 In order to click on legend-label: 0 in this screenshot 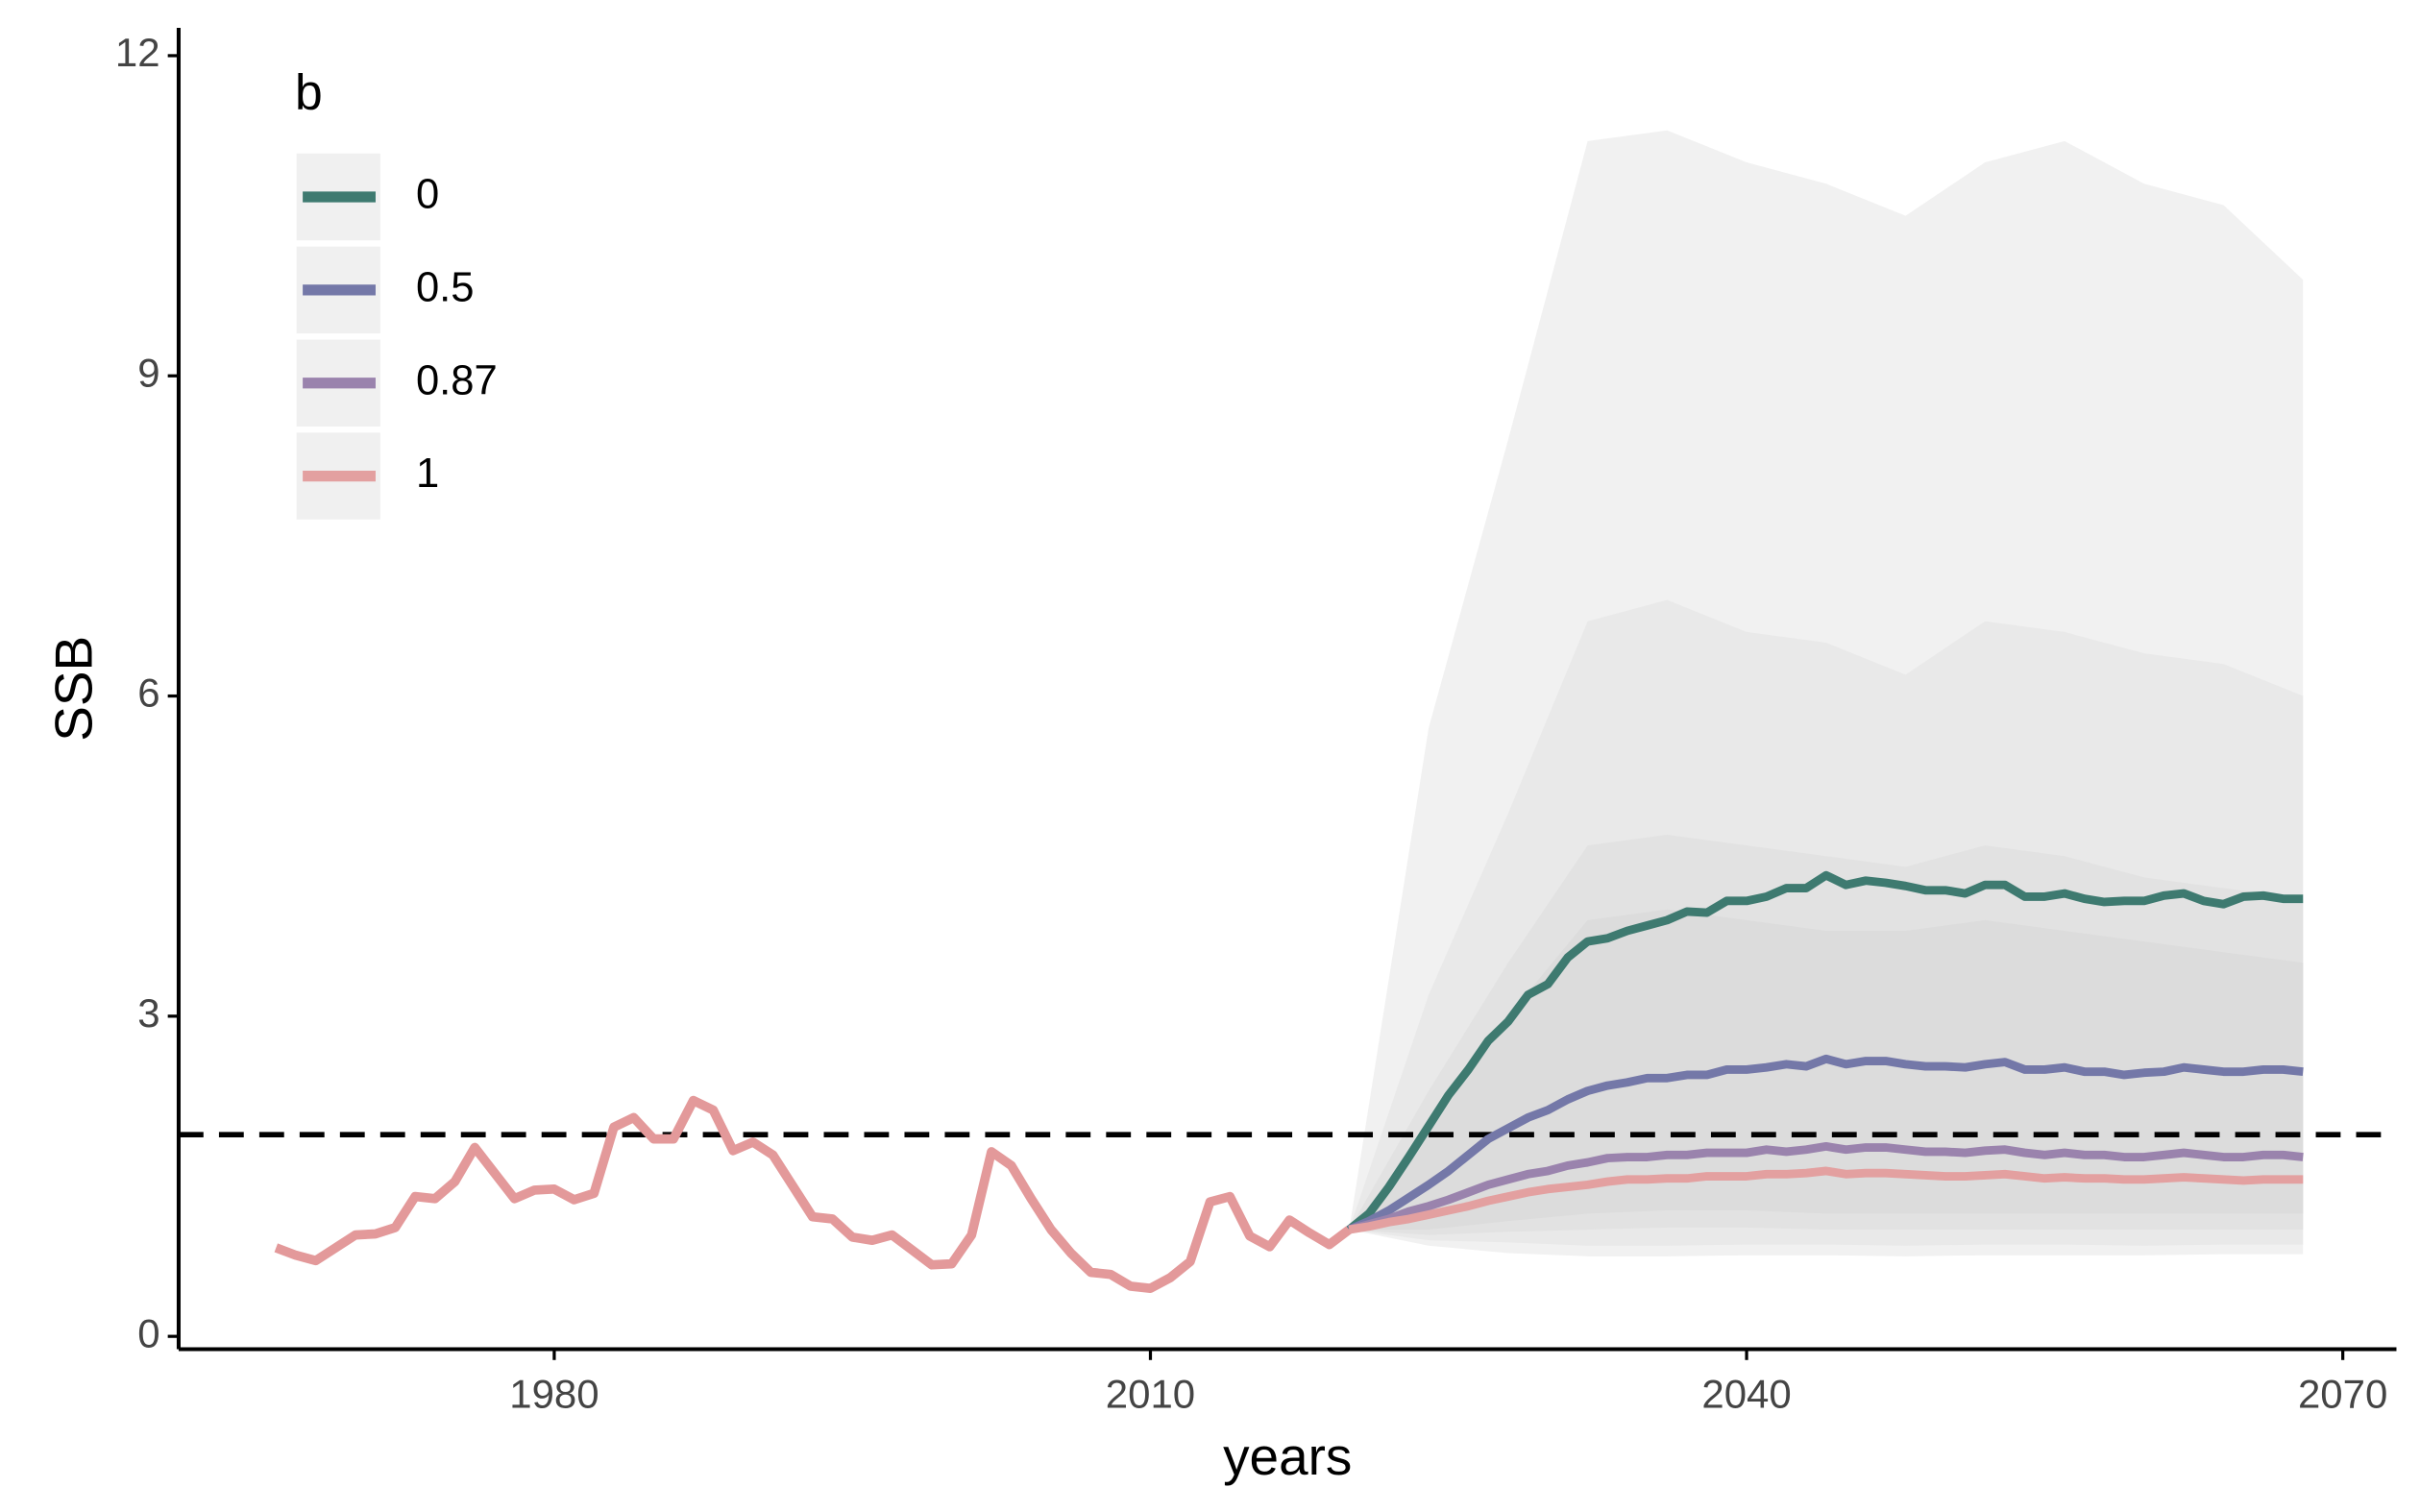, I will do `click(428, 195)`.